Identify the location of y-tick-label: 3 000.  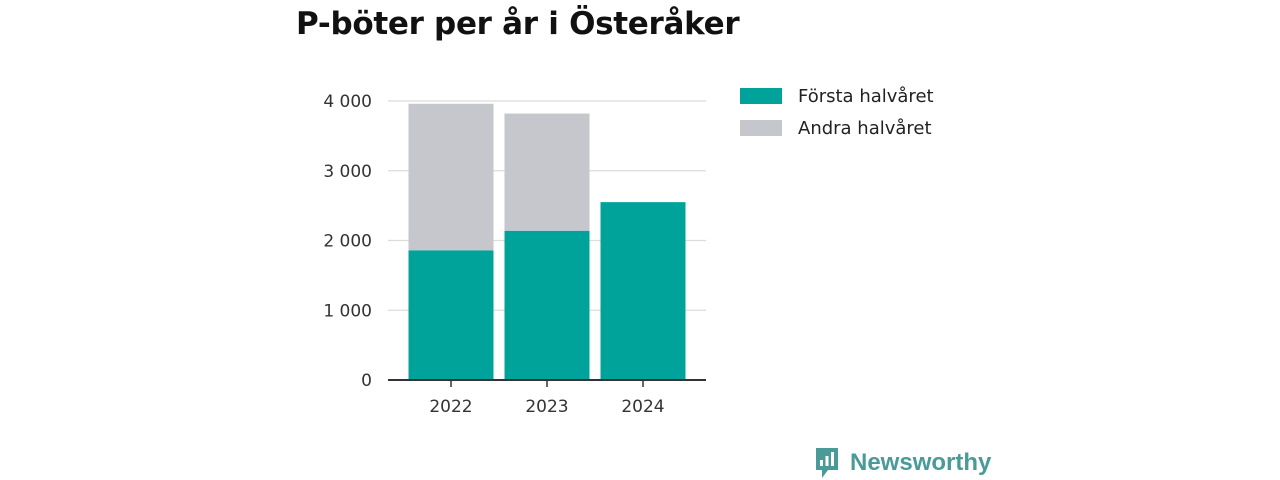
(347, 172).